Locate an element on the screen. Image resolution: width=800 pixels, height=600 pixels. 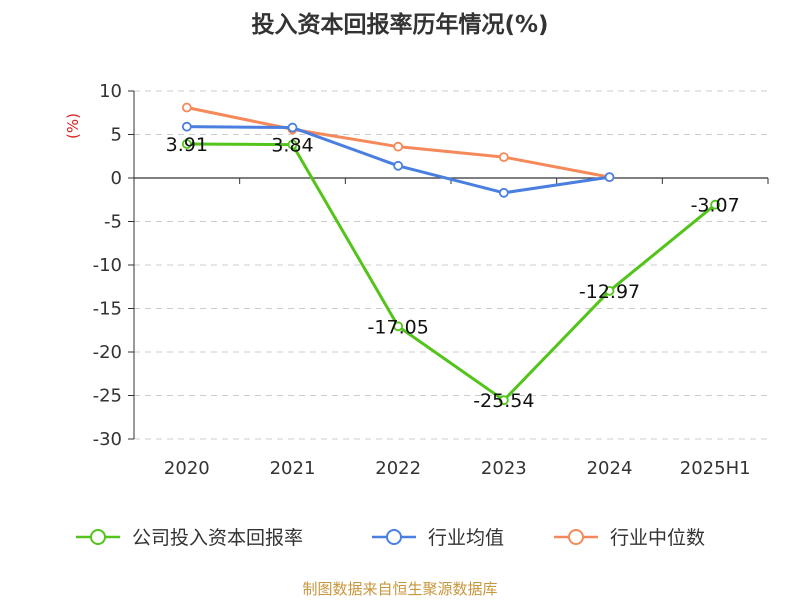
legend-item: 行业均值 is located at coordinates (438, 538).